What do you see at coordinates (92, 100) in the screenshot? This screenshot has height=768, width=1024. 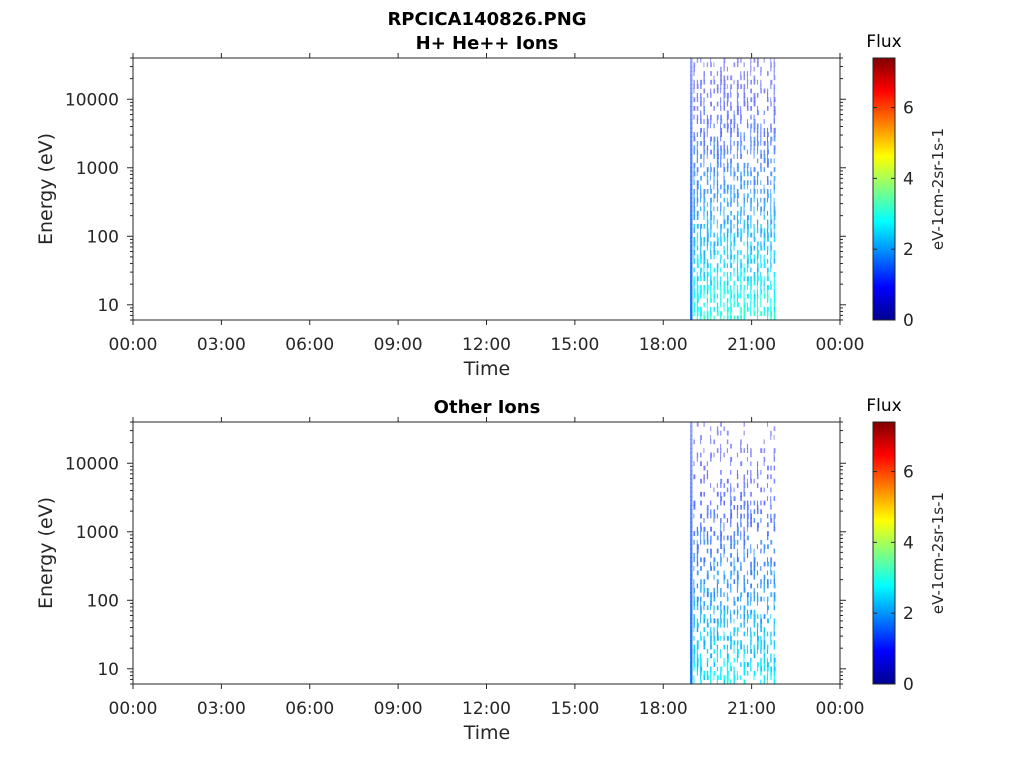 I see `y-tick-label: 10000` at bounding box center [92, 100].